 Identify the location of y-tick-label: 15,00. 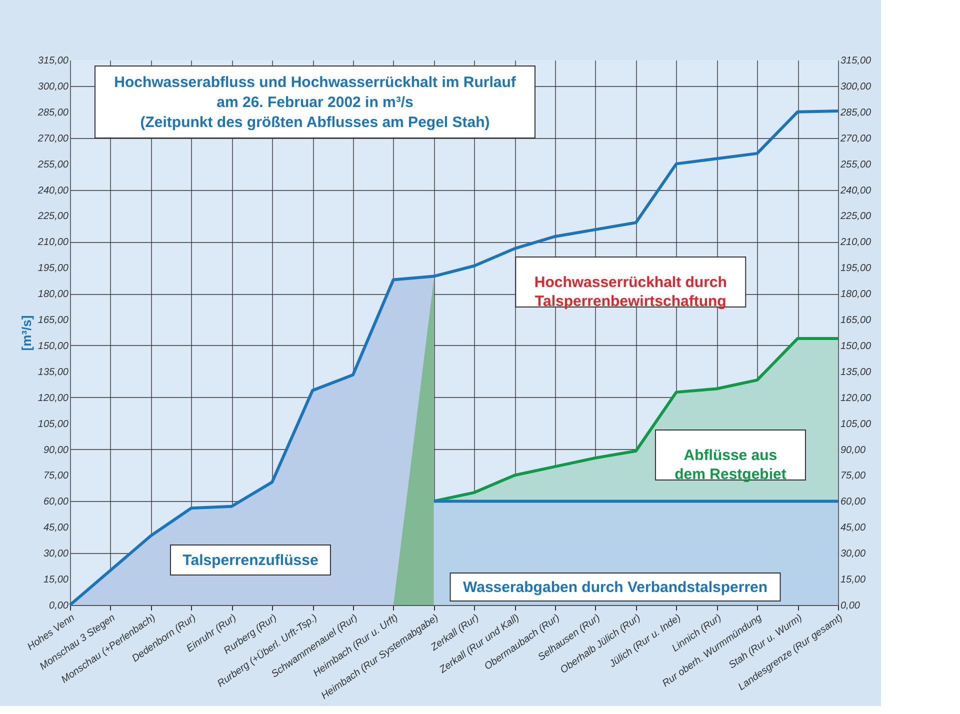
(56, 580).